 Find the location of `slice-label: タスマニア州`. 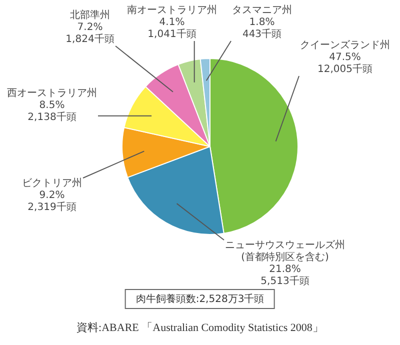

slice-label: タスマニア州 is located at coordinates (262, 10).